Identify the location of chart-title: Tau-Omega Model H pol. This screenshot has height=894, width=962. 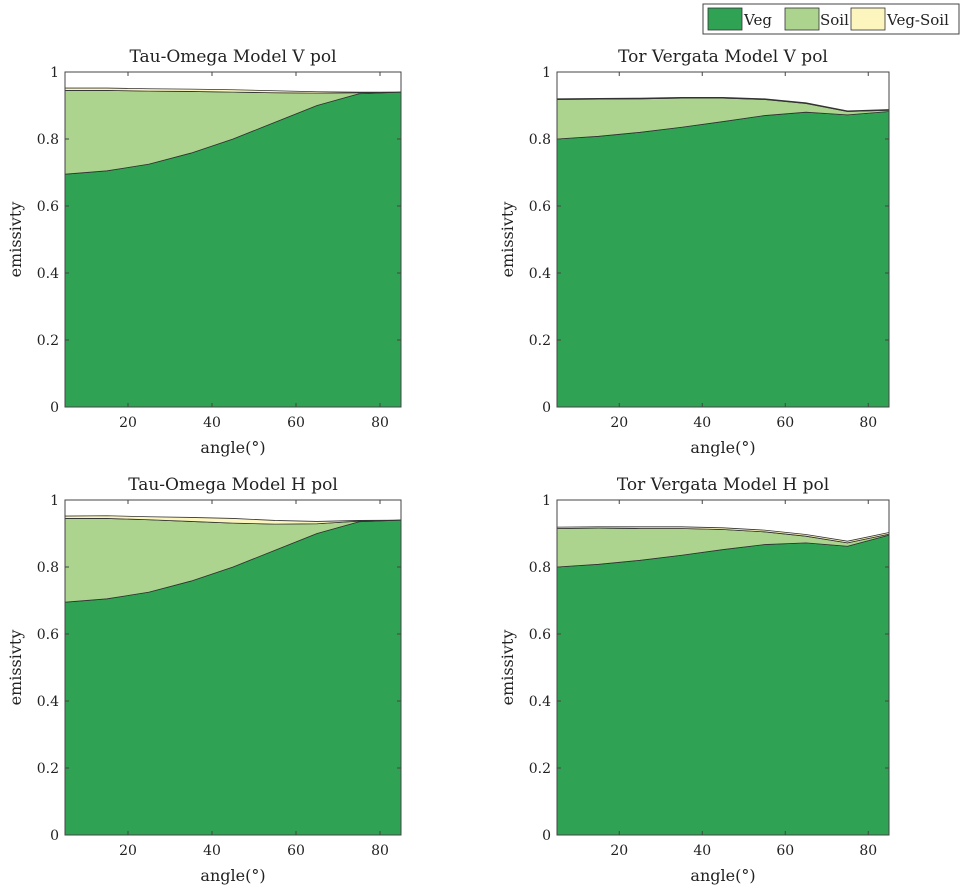
(233, 485).